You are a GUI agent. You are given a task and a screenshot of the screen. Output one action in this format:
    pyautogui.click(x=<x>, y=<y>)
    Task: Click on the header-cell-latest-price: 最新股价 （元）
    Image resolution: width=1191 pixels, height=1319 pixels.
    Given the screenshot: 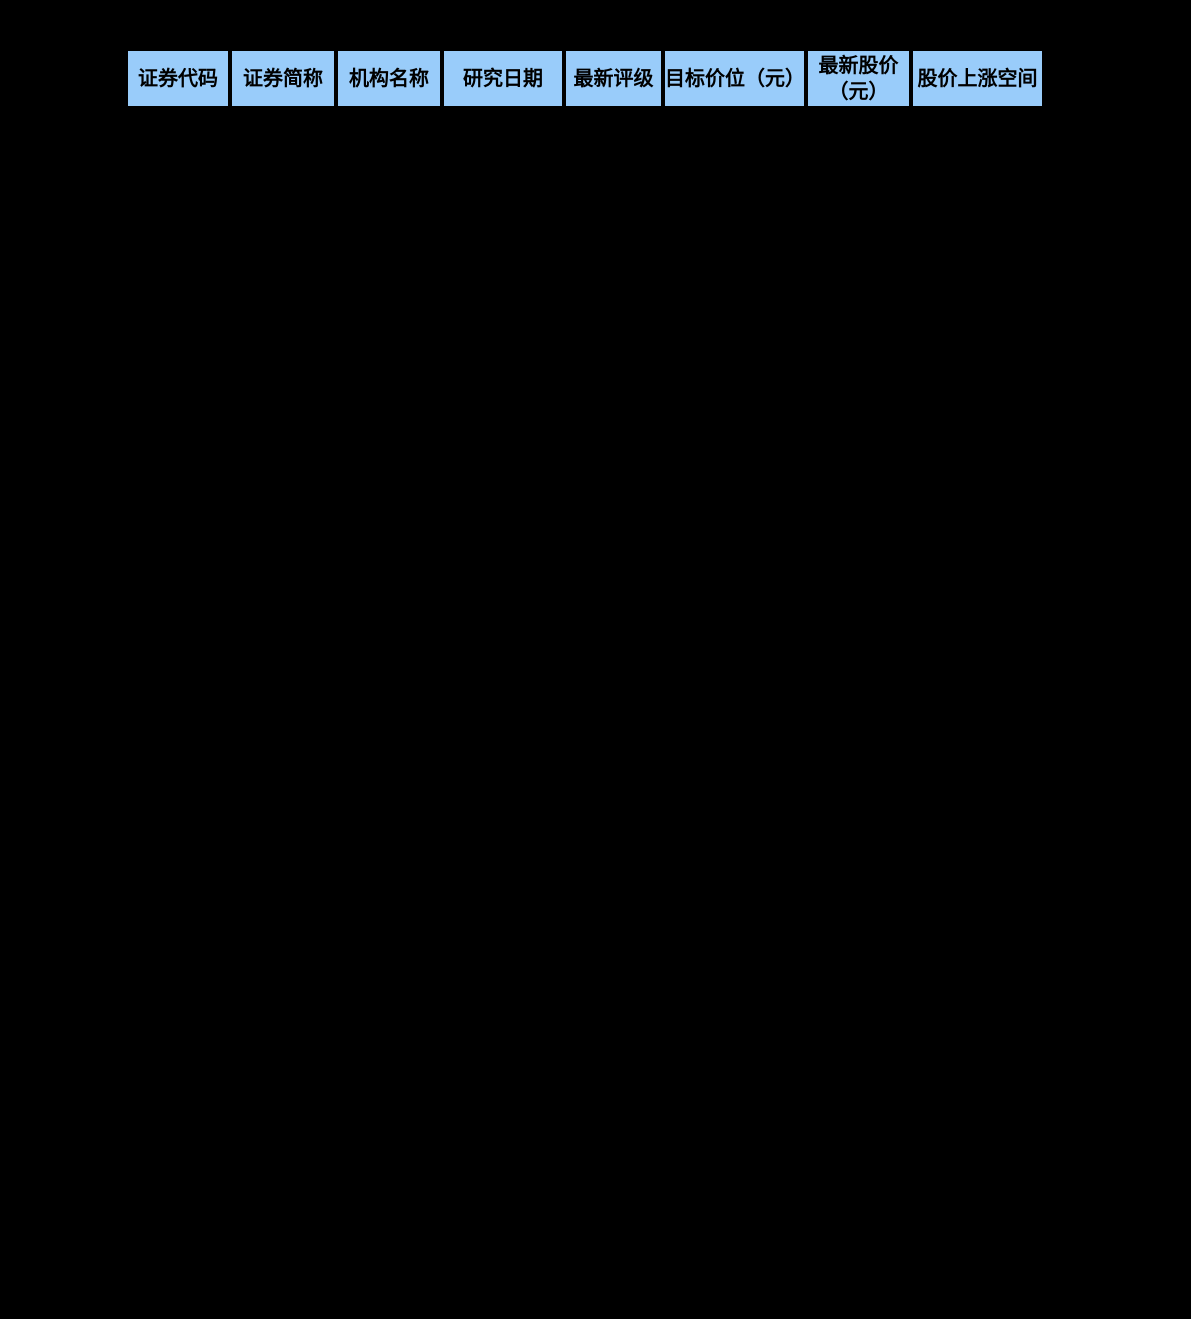 What is the action you would take?
    pyautogui.click(x=858, y=78)
    